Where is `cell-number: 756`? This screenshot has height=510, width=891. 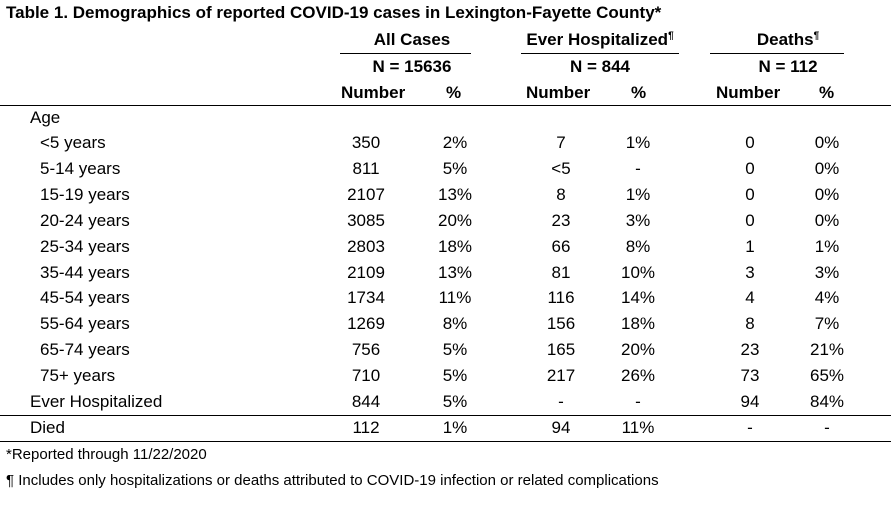 cell-number: 756 is located at coordinates (366, 350).